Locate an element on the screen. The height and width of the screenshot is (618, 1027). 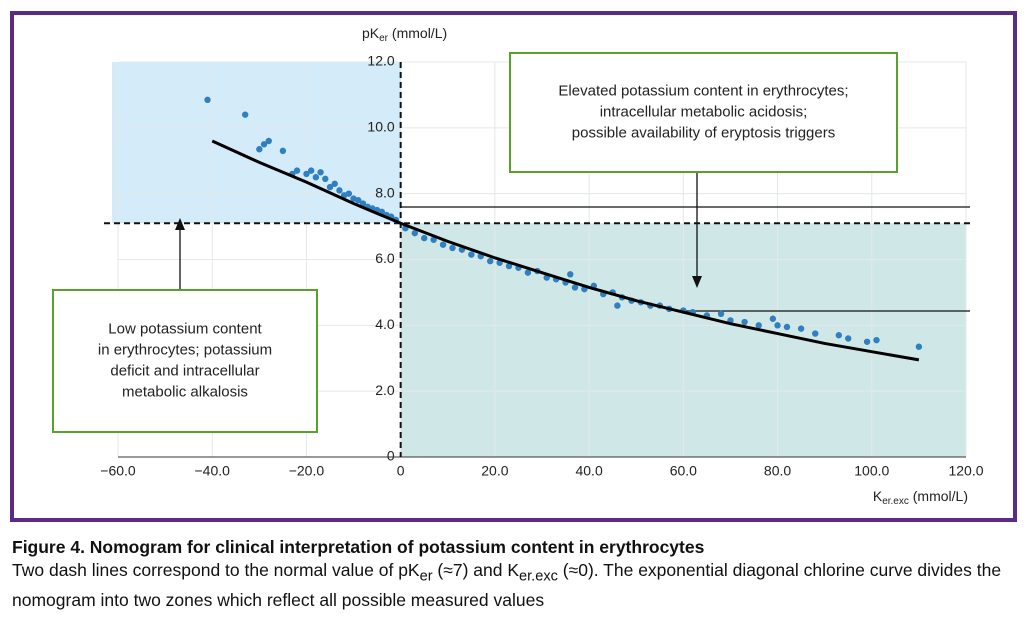
y-axis-label: pKer (mmol/L) is located at coordinates (404, 34).